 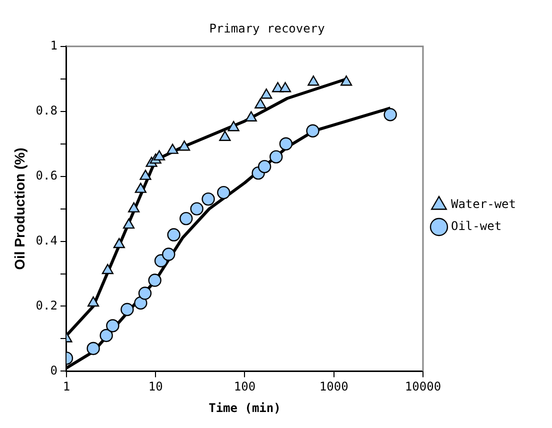 What do you see at coordinates (54, 370) in the screenshot?
I see `y-tick-label: 0` at bounding box center [54, 370].